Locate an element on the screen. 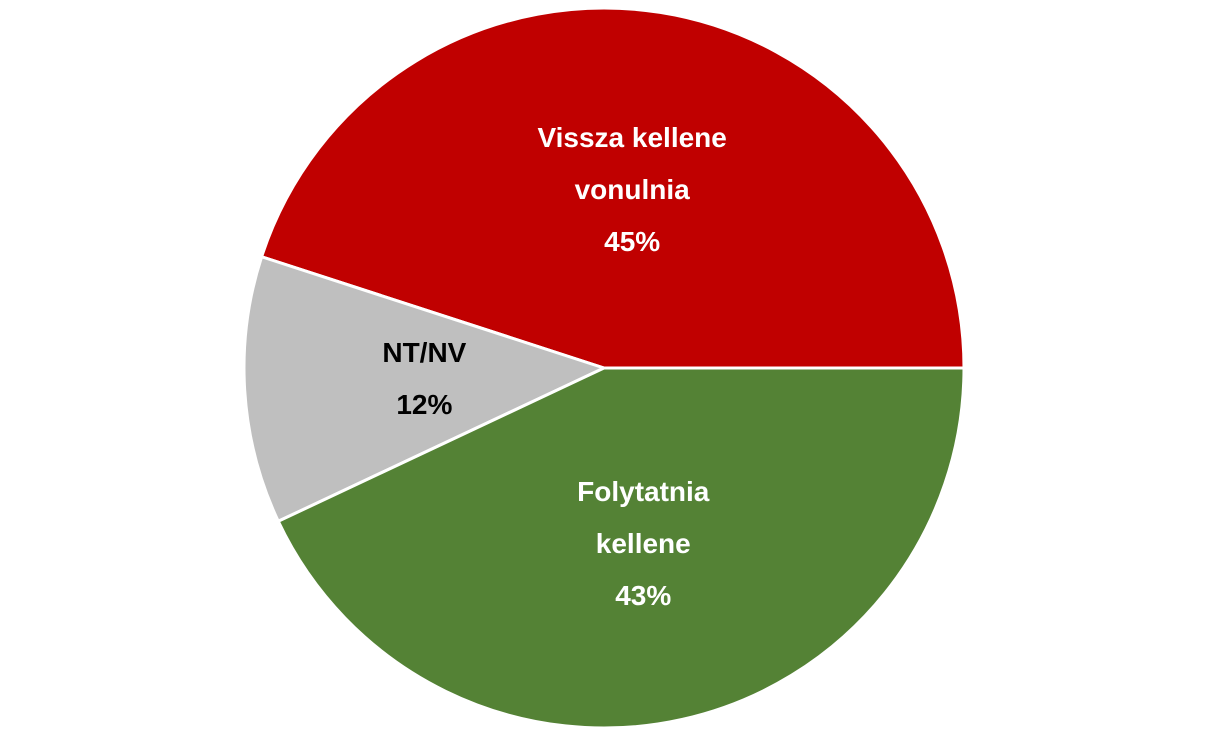 The height and width of the screenshot is (731, 1206). category-label: Vissza kellene vonulnia is located at coordinates (632, 164).